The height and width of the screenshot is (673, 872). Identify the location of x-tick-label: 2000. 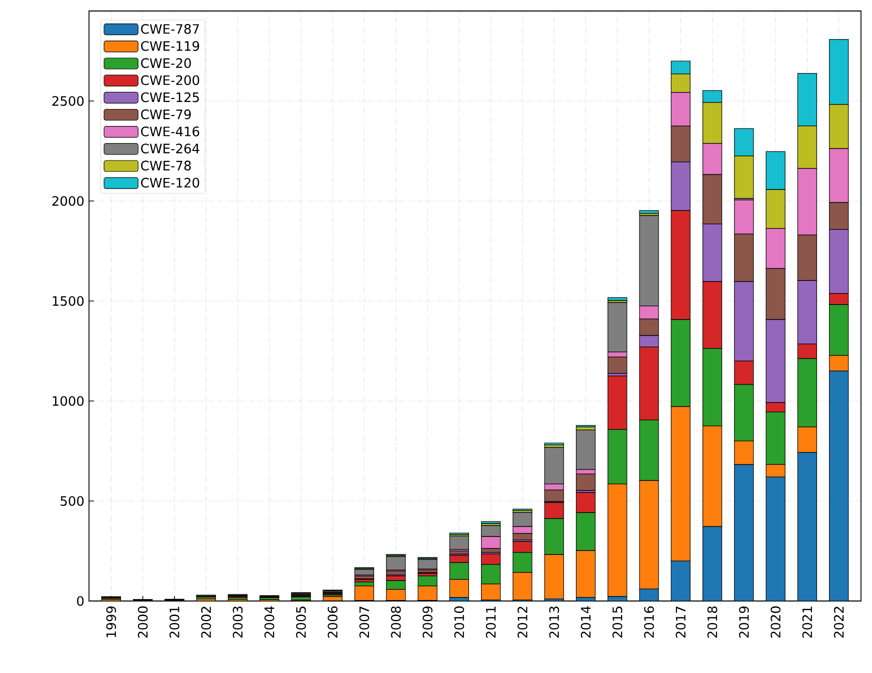
(143, 622).